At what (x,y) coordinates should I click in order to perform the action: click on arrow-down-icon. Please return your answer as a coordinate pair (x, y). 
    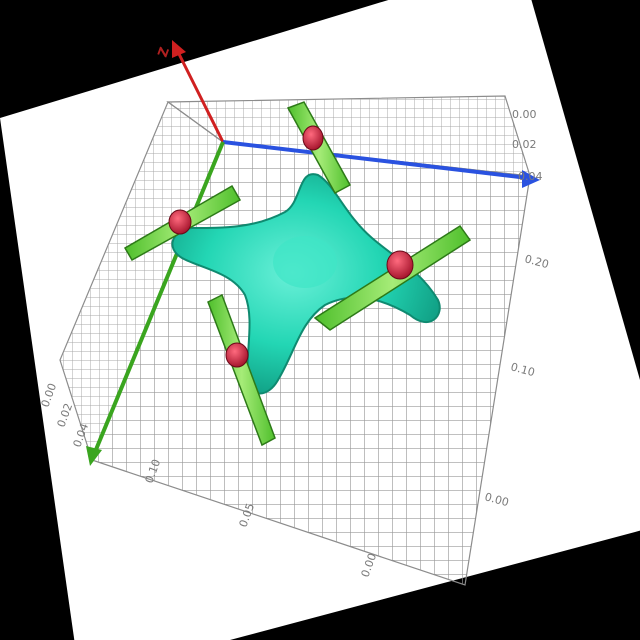
    Looking at the image, I should click on (94, 456).